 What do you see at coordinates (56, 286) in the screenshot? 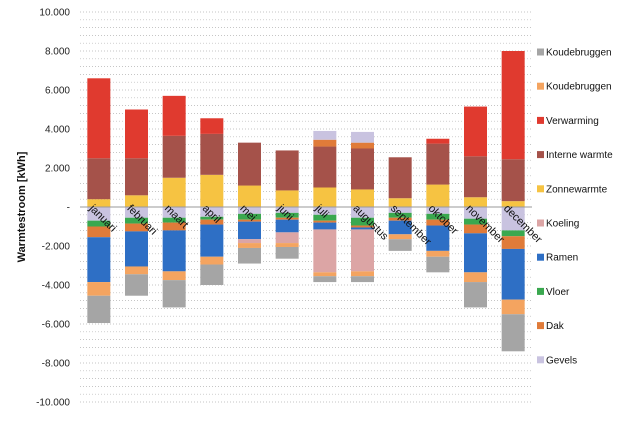
I see `y-tick-label: -4.000` at bounding box center [56, 286].